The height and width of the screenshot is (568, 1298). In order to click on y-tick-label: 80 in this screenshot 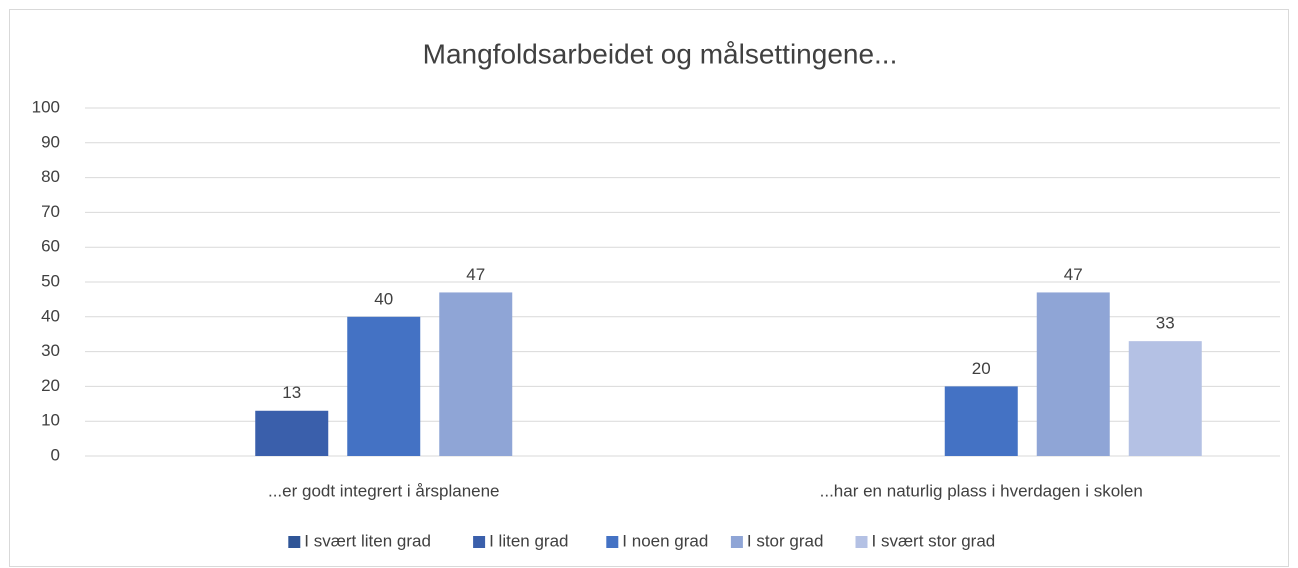, I will do `click(50, 176)`.